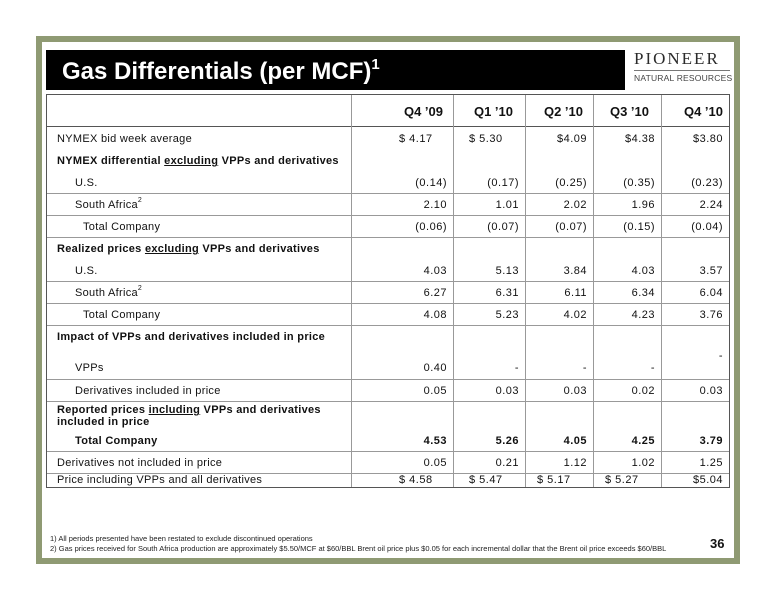 This screenshot has height=600, width=776. Describe the element at coordinates (643, 315) in the screenshot. I see `table-cell: 4.23` at that location.